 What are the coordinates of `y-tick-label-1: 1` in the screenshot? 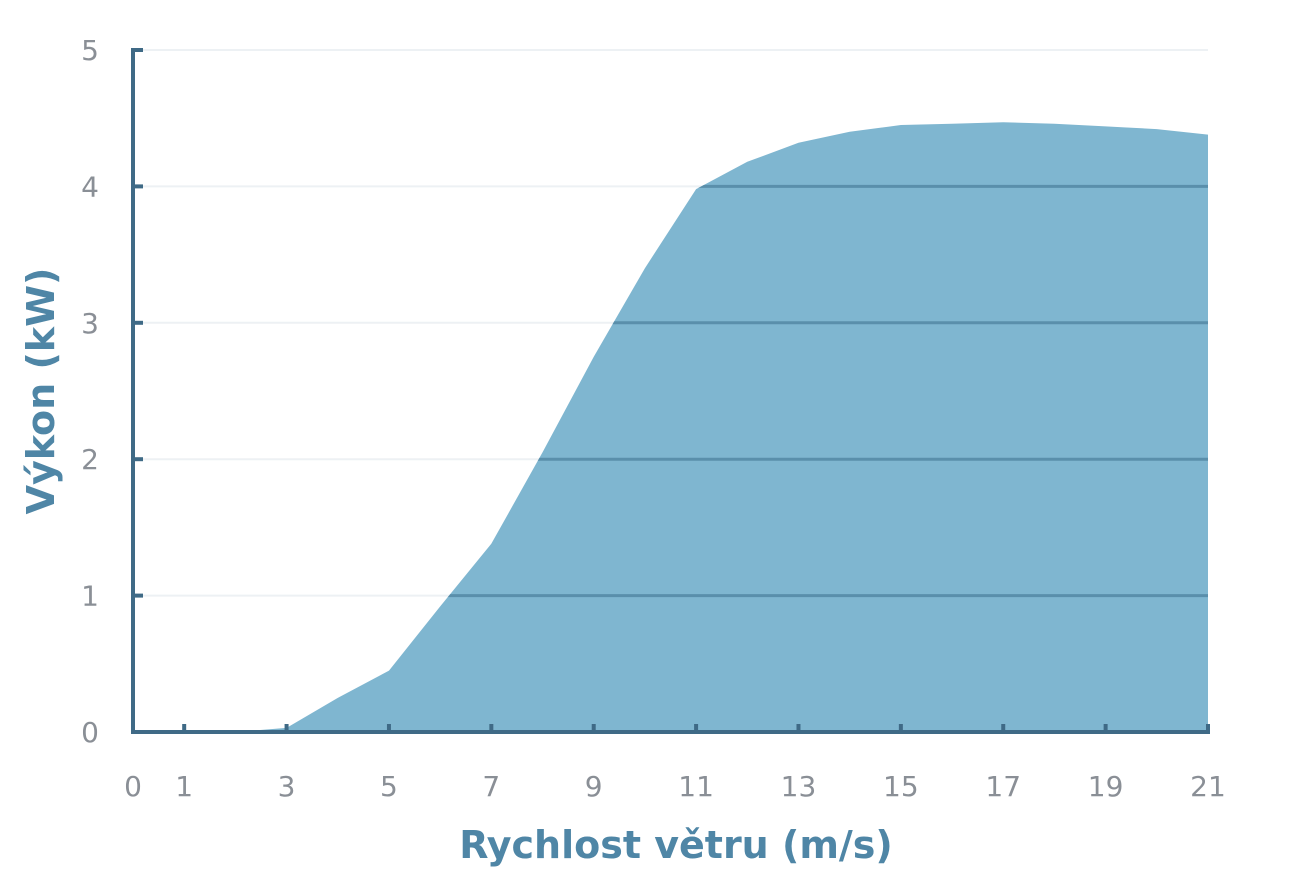 It's located at (90, 596).